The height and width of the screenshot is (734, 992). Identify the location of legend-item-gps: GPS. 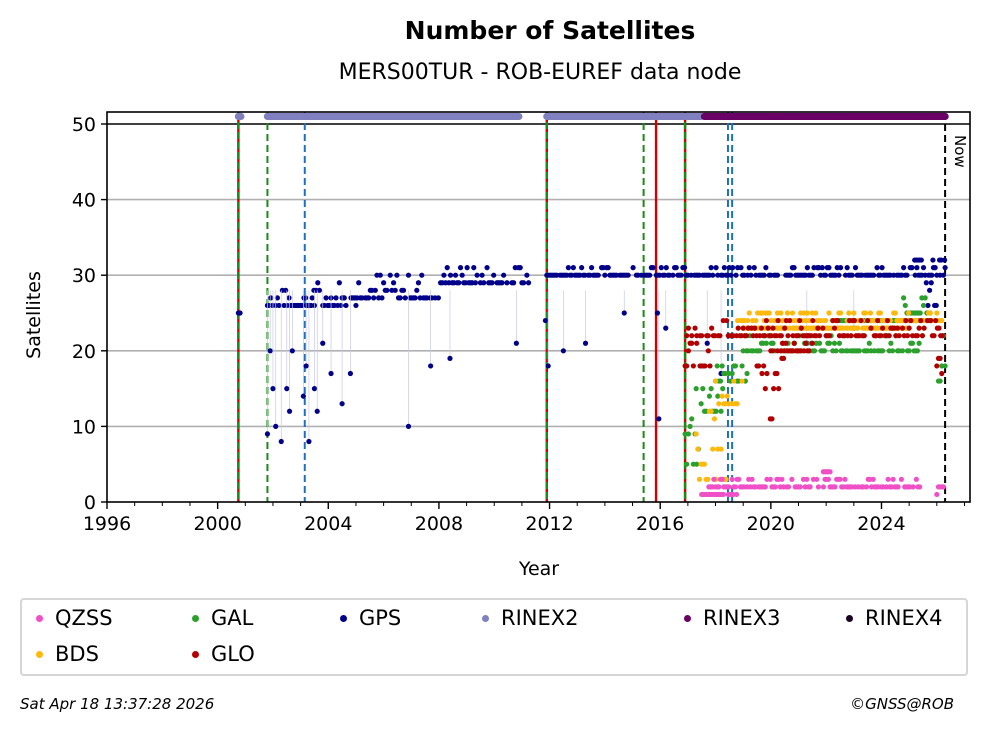
(370, 618).